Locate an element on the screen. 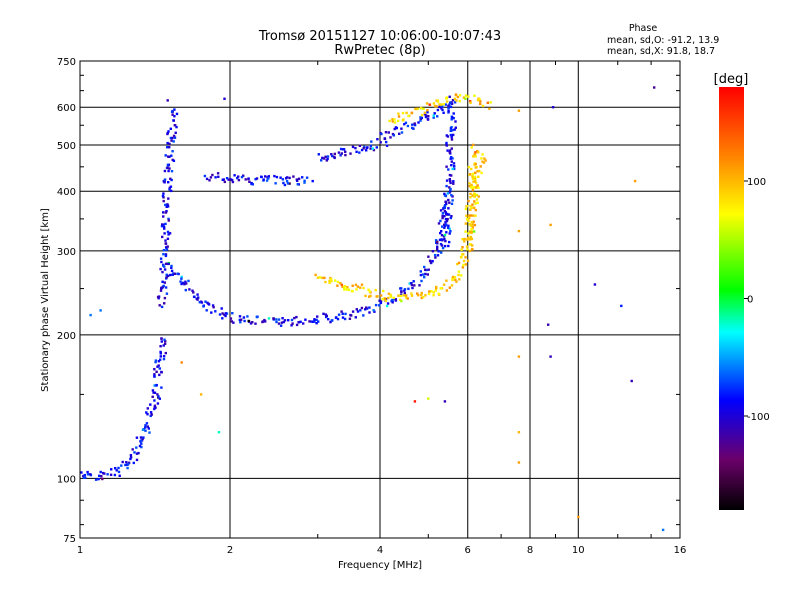 This screenshot has width=800, height=600. colorbar is located at coordinates (731, 298).